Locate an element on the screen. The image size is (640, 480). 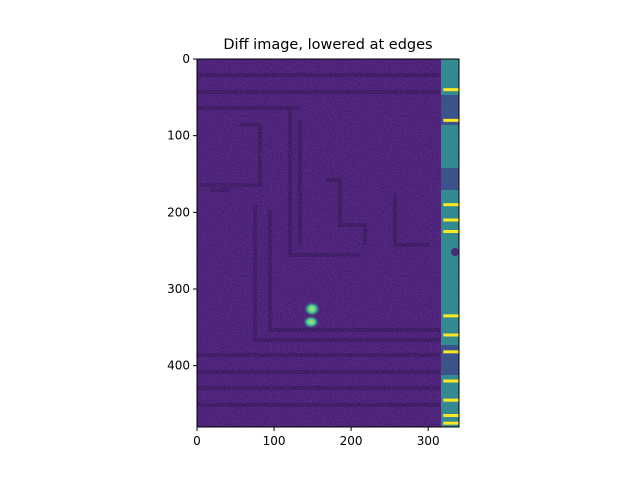
x-tick-label: 0 is located at coordinates (197, 441).